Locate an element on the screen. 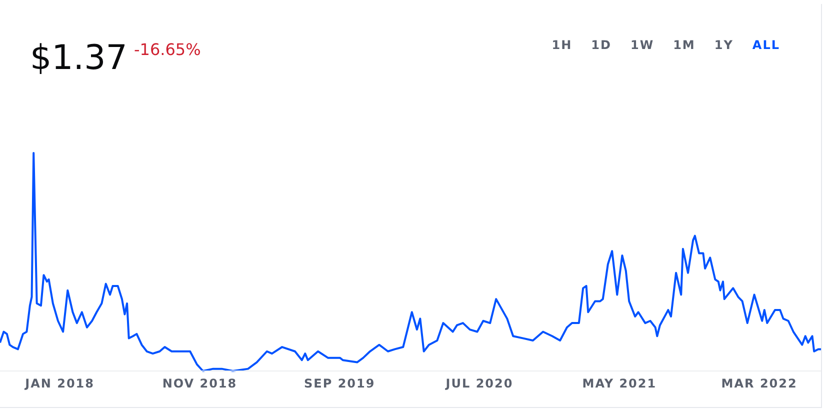 The width and height of the screenshot is (828, 415). x-tick-label: JAN 2018 is located at coordinates (59, 383).